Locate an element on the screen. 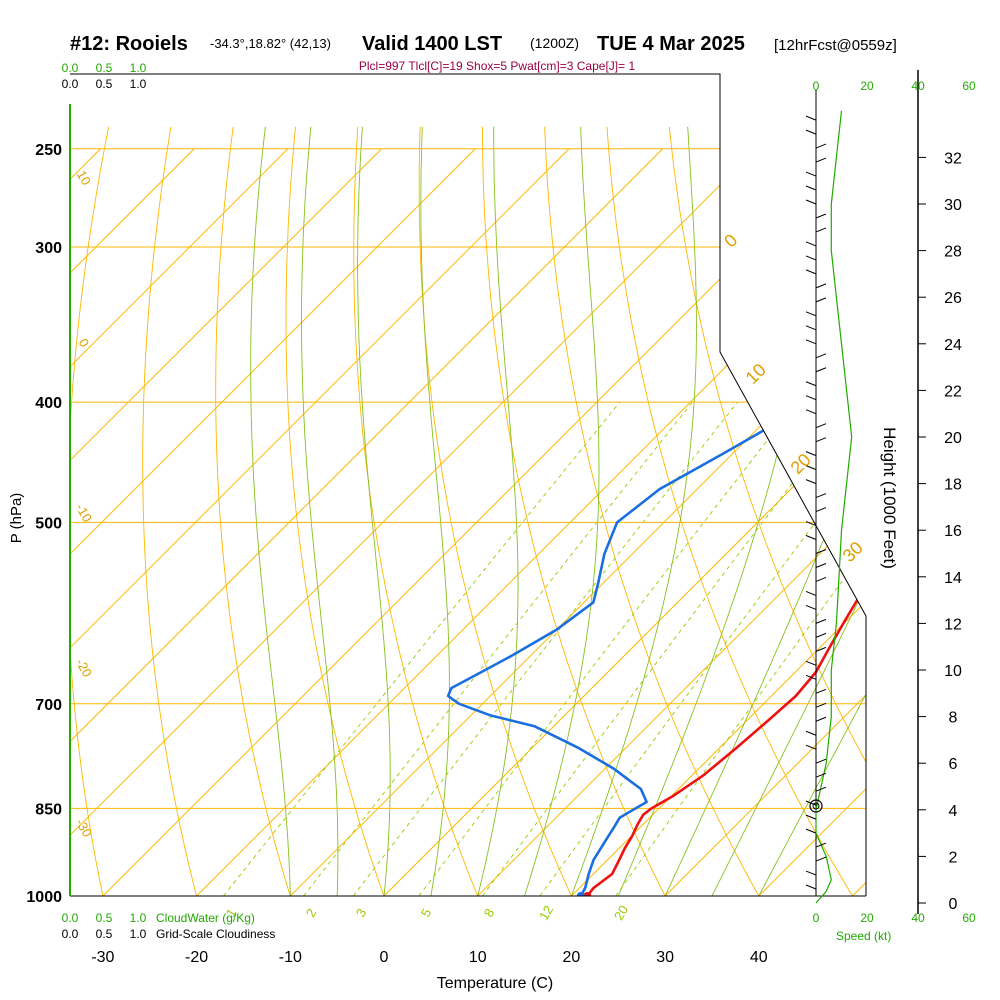  height-tick-label: 26 is located at coordinates (953, 298).